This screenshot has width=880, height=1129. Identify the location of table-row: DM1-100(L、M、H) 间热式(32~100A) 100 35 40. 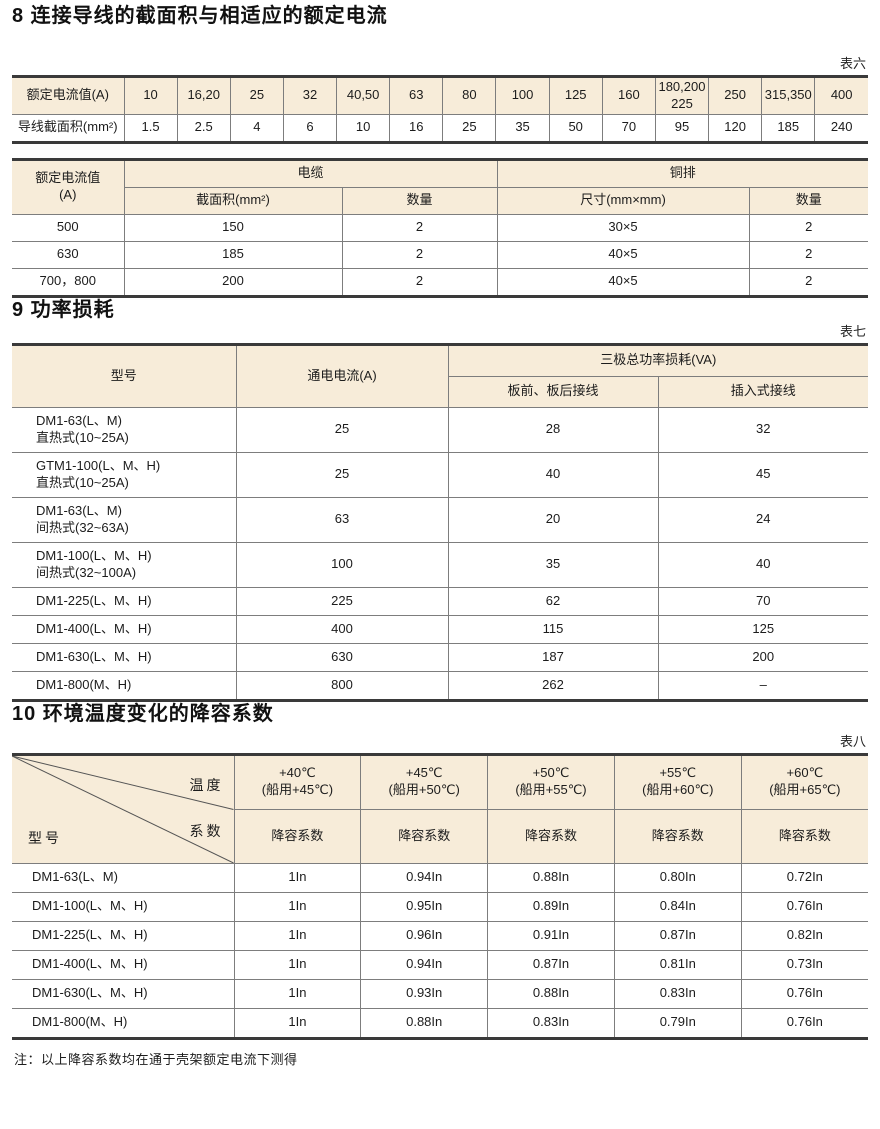
(440, 564).